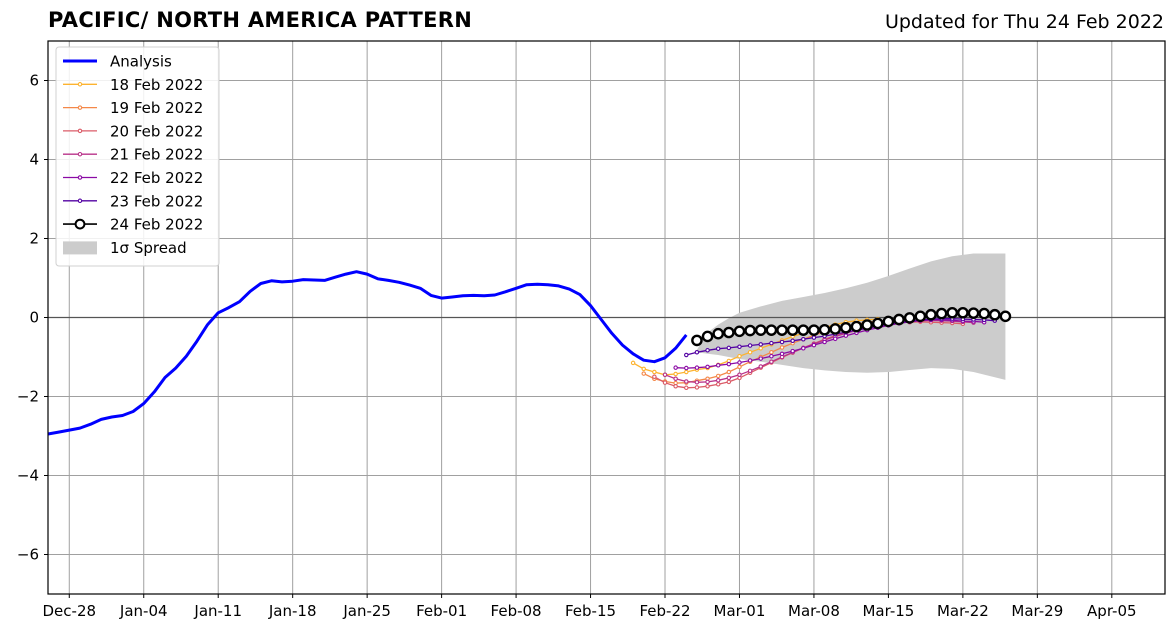 The height and width of the screenshot is (633, 1176). I want to click on x-tick-label: Mar-15, so click(888, 611).